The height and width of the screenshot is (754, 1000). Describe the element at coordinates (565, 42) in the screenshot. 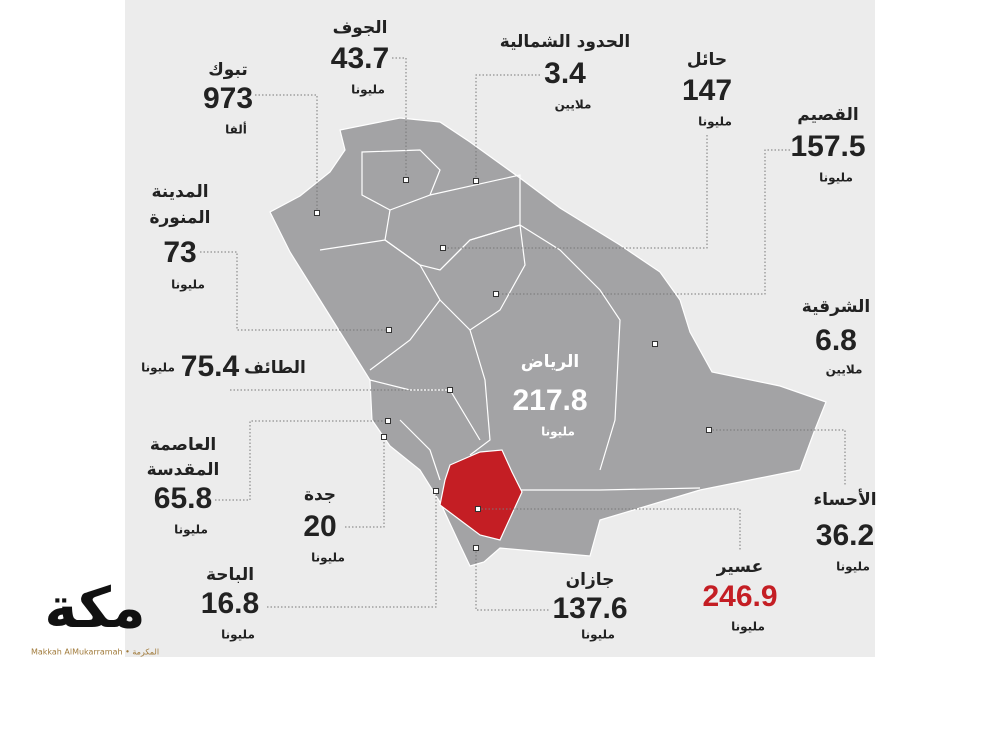

I see `region-name: الحدود الشمالية` at that location.